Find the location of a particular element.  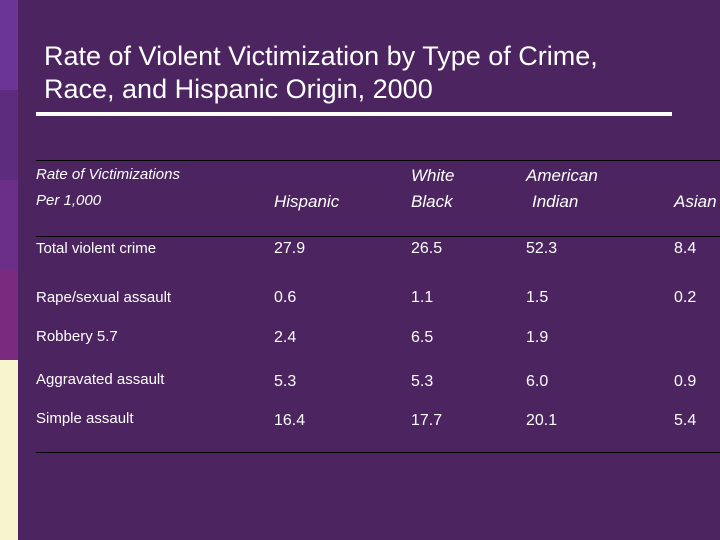

row-label: Simple assault is located at coordinates (85, 418).